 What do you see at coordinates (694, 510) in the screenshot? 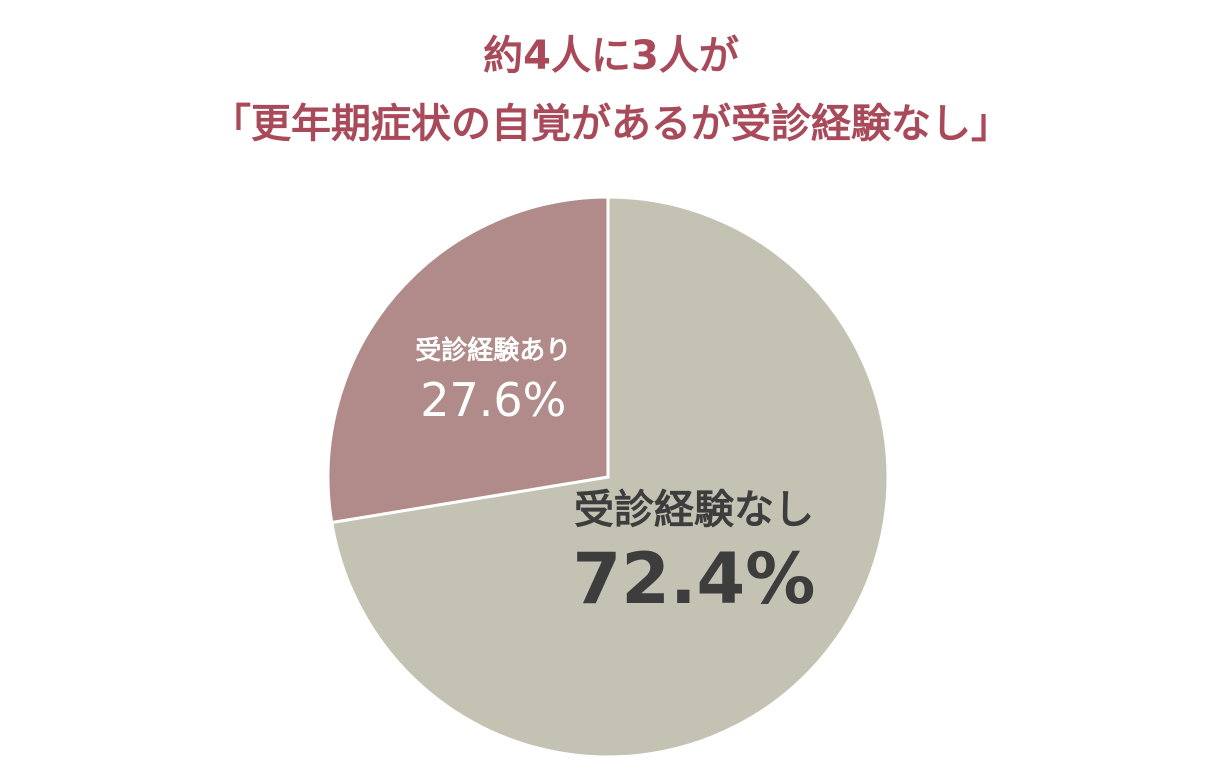
I see `slice-label: 受診経験なし` at bounding box center [694, 510].